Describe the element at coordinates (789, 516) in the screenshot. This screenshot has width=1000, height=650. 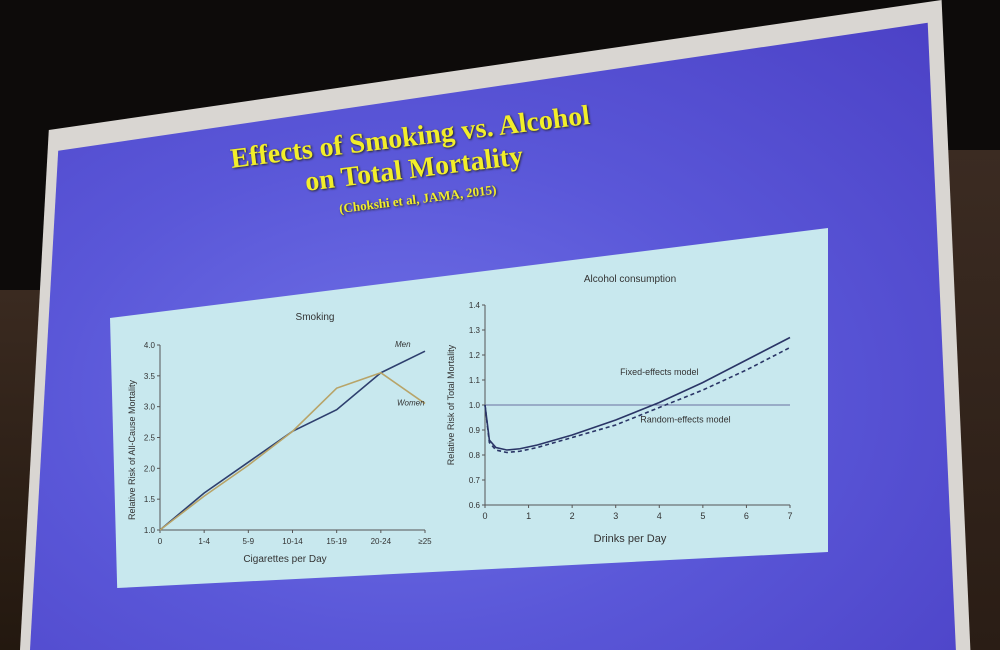
I see `alcohol-x-tick-label: 7` at that location.